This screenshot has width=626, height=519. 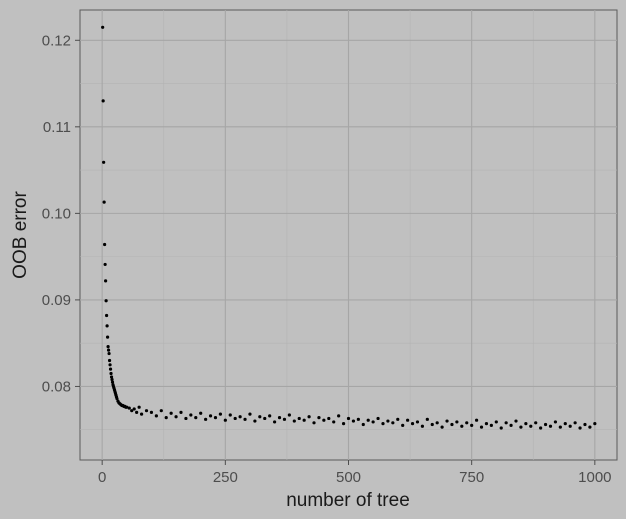 What do you see at coordinates (348, 477) in the screenshot?
I see `x-tick-label-2: 500` at bounding box center [348, 477].